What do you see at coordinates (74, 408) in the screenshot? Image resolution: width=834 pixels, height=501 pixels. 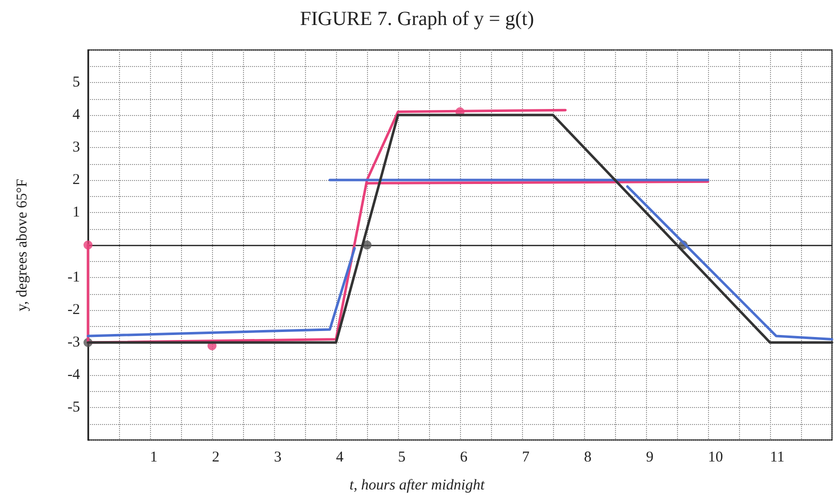 I see `y-tick-label: -5` at bounding box center [74, 408].